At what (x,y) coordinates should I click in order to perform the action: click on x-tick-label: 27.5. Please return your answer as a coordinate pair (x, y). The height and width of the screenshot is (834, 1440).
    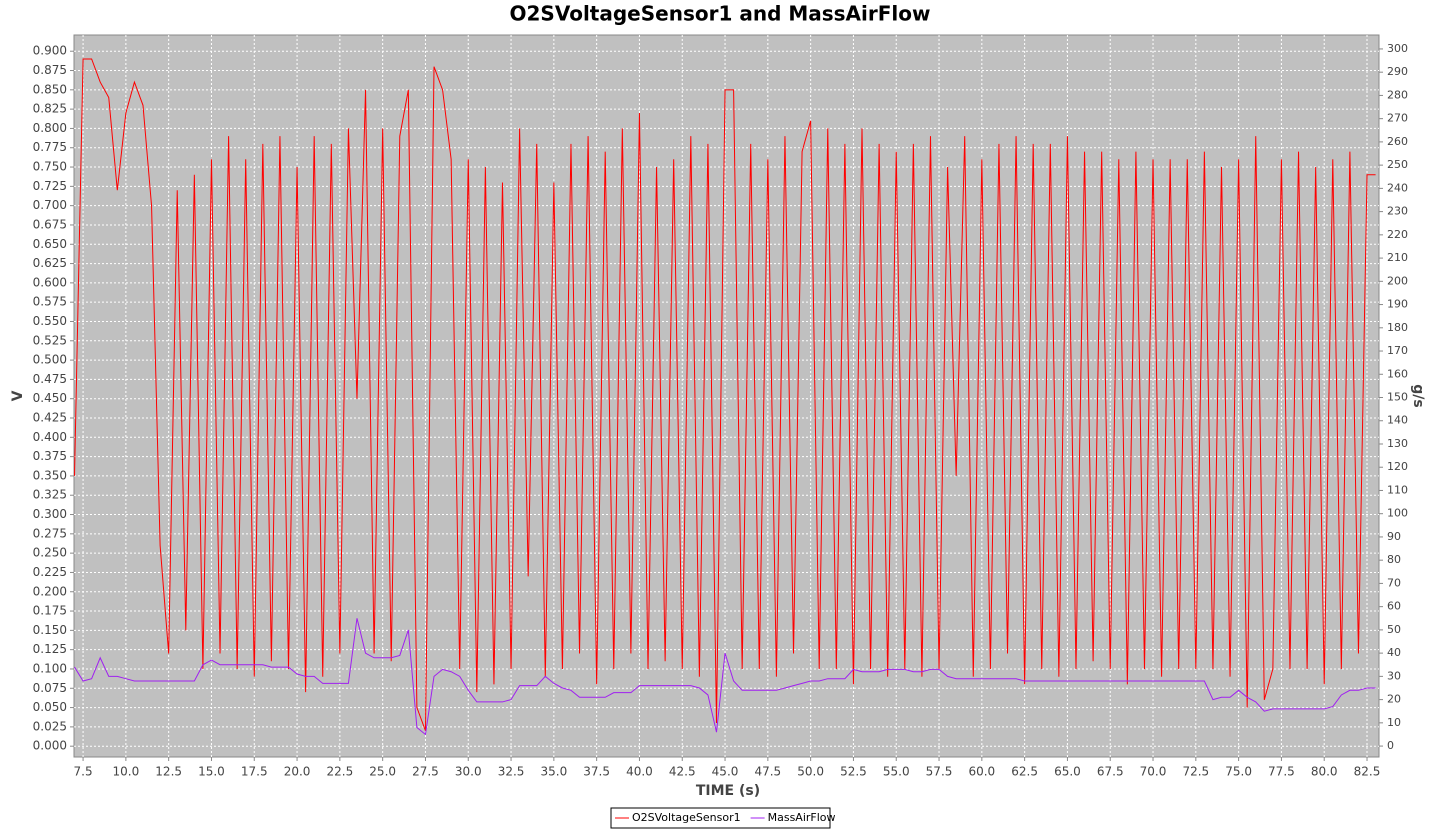
    Looking at the image, I should click on (425, 772).